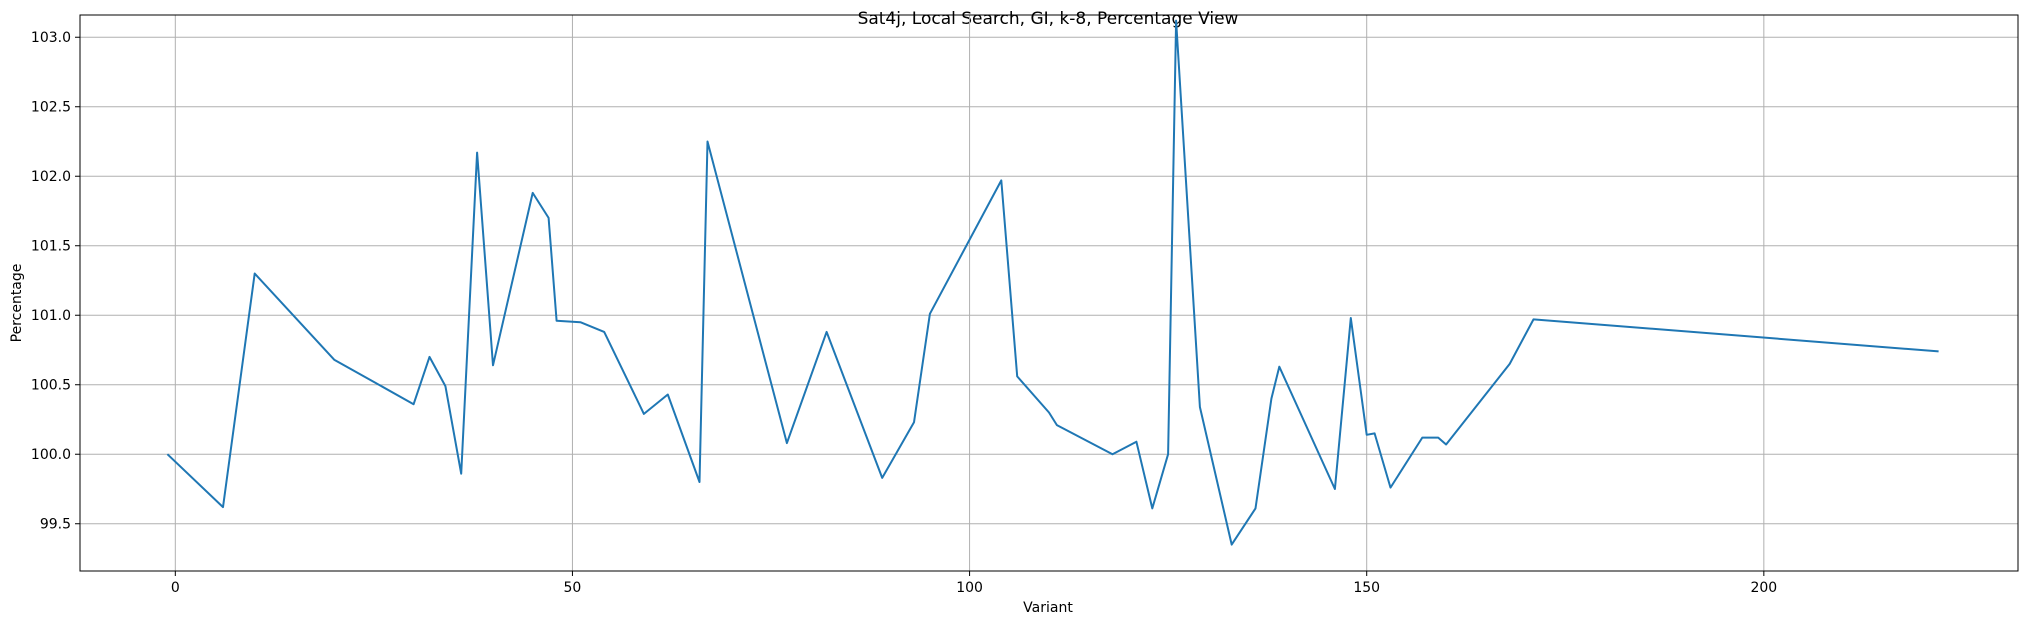  Describe the element at coordinates (55, 525) in the screenshot. I see `y-tick-label: 99.5` at that location.